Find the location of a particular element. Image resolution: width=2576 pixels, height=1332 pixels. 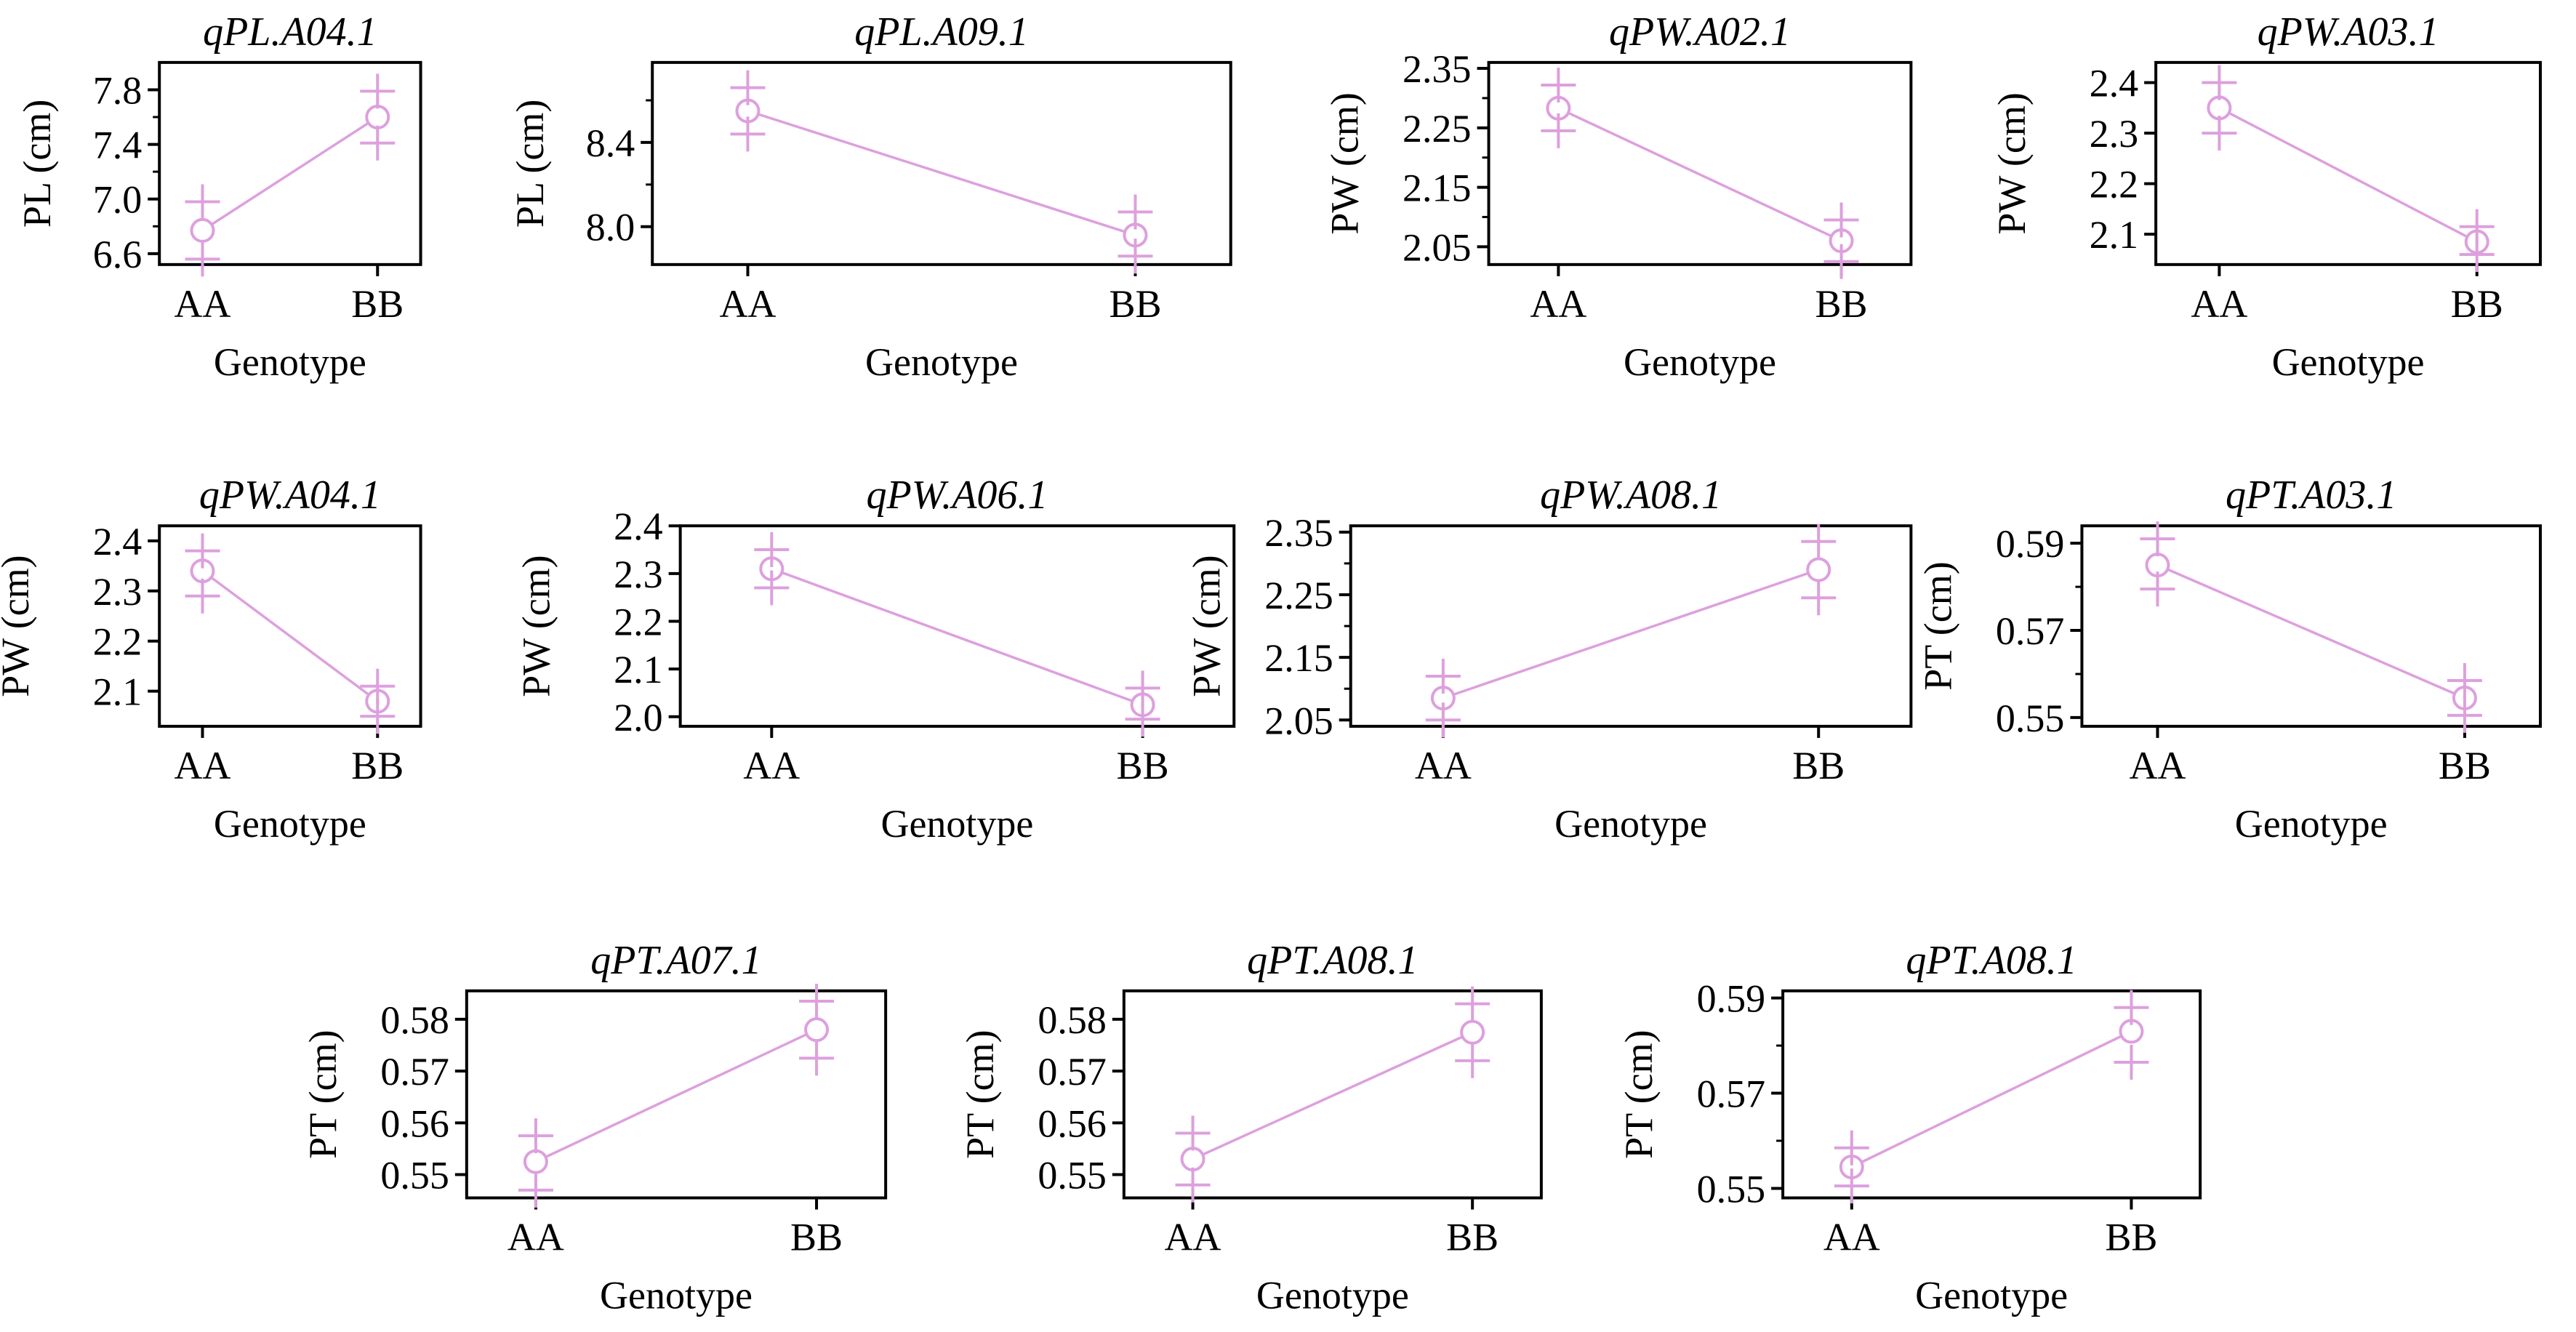

panel-title: qPT.A08.1 is located at coordinates (1991, 960).